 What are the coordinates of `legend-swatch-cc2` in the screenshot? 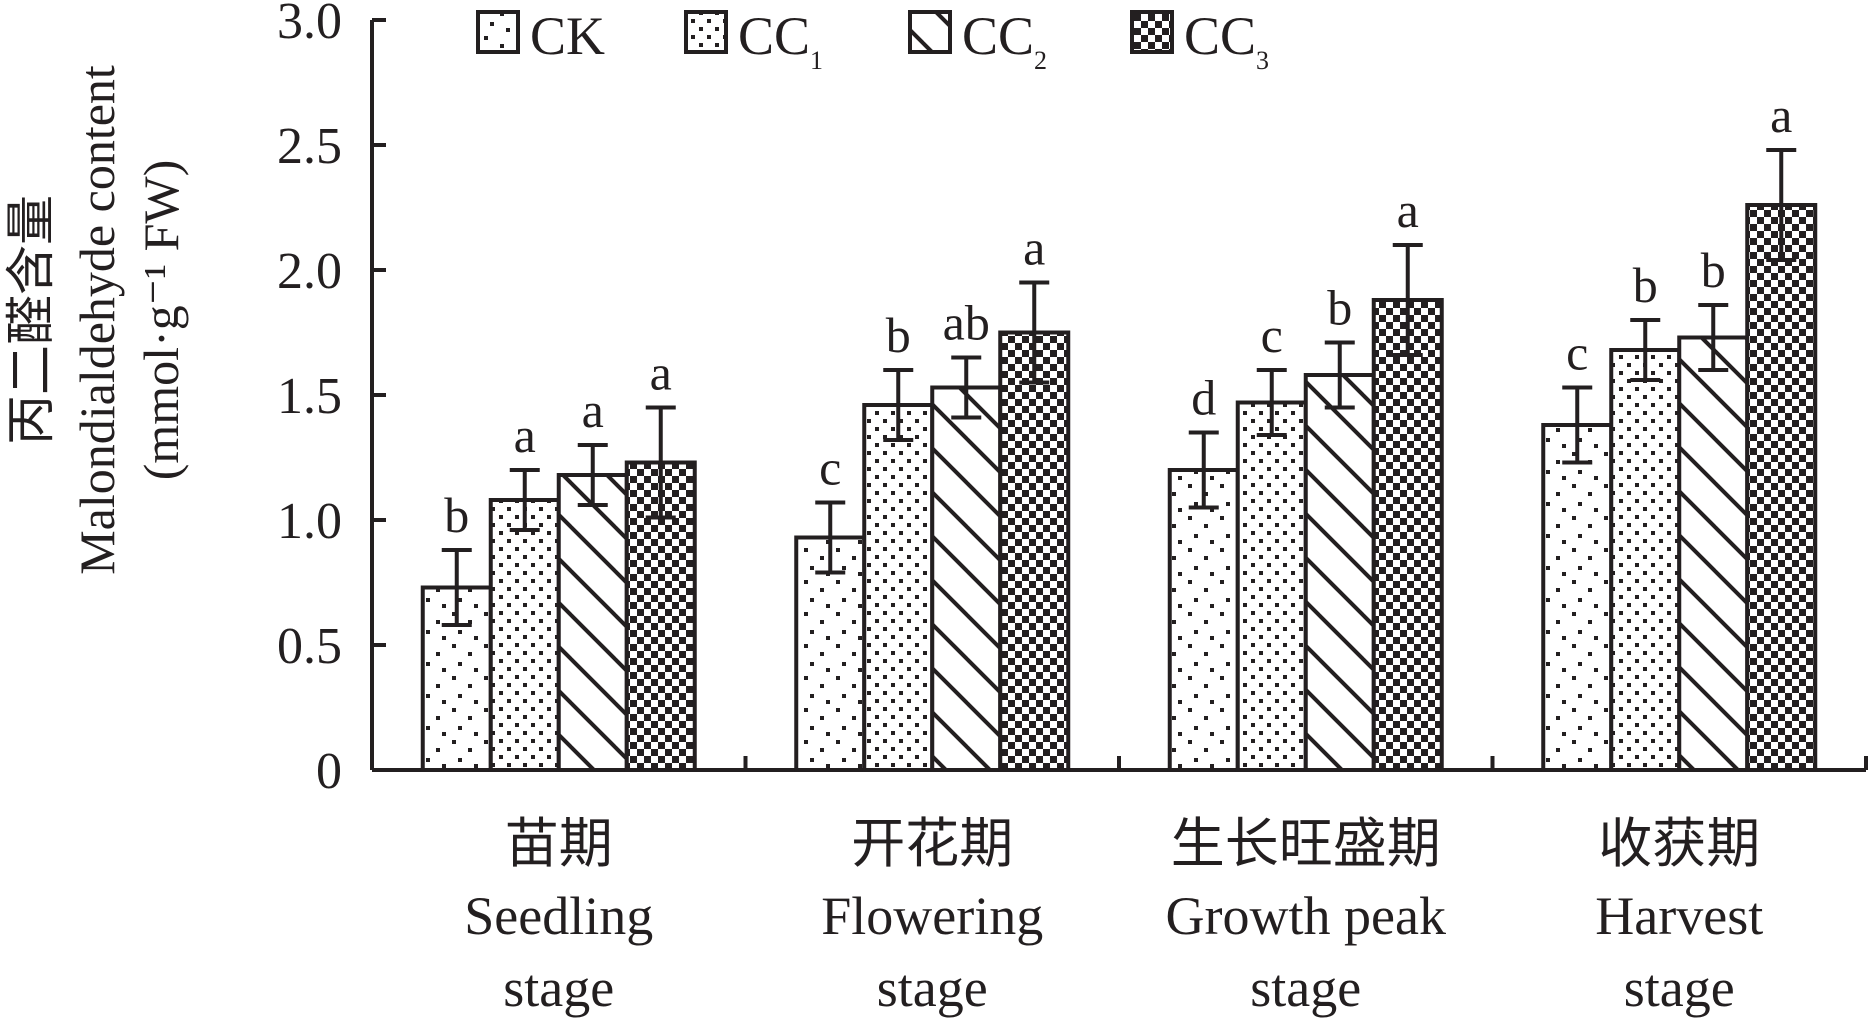 It's located at (930, 32).